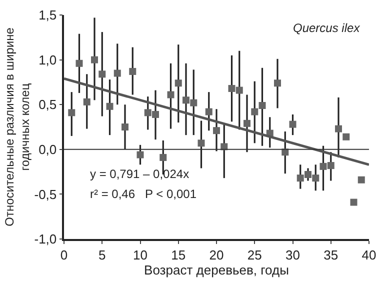 The image size is (384, 281). I want to click on x-tick-label: 25, so click(254, 254).